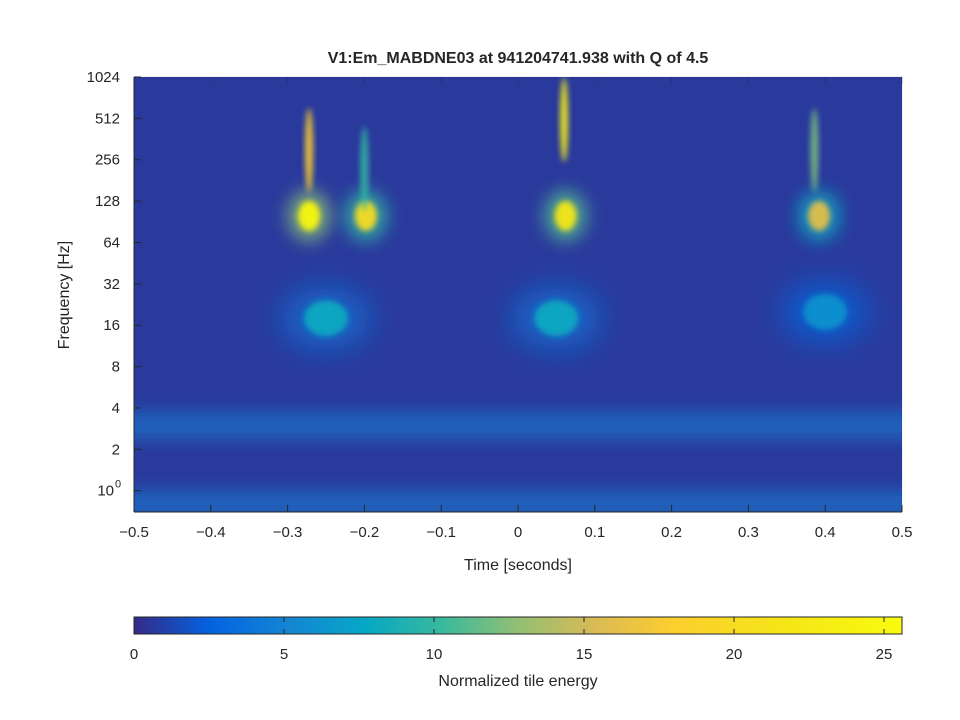 Image resolution: width=960 pixels, height=720 pixels. Describe the element at coordinates (105, 491) in the screenshot. I see `y-tick-label: 10` at that location.